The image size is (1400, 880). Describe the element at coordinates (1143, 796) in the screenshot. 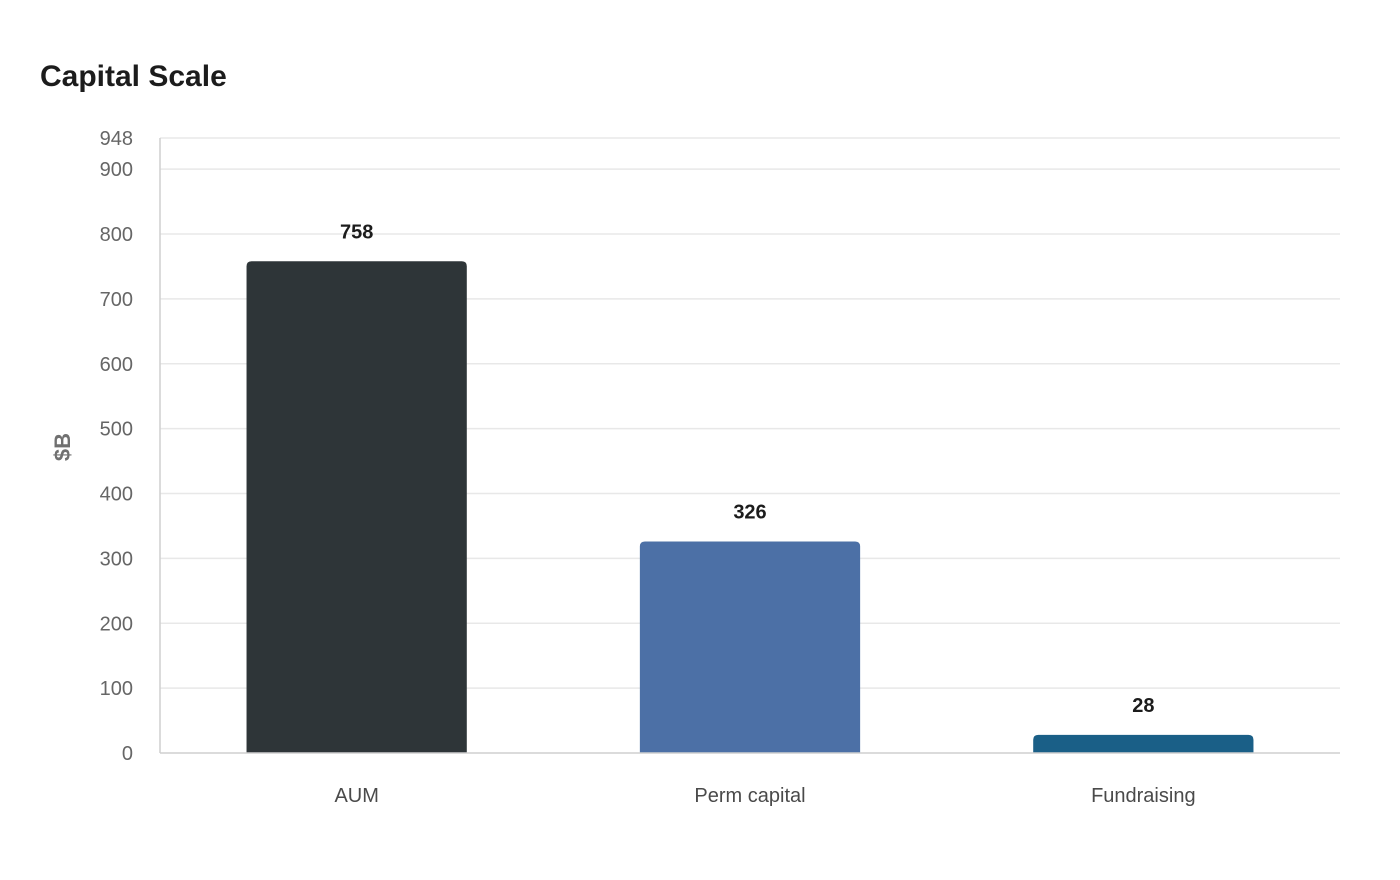

I see `x-tick-label: Fundraising` at that location.